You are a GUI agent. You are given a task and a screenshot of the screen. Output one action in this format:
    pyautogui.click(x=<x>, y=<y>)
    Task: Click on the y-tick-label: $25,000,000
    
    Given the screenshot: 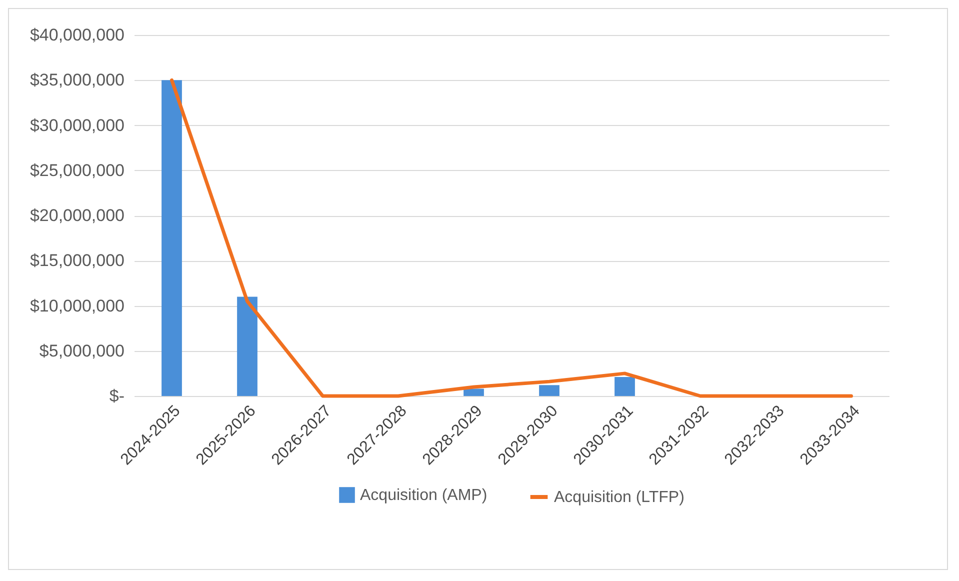 What is the action you would take?
    pyautogui.click(x=77, y=170)
    